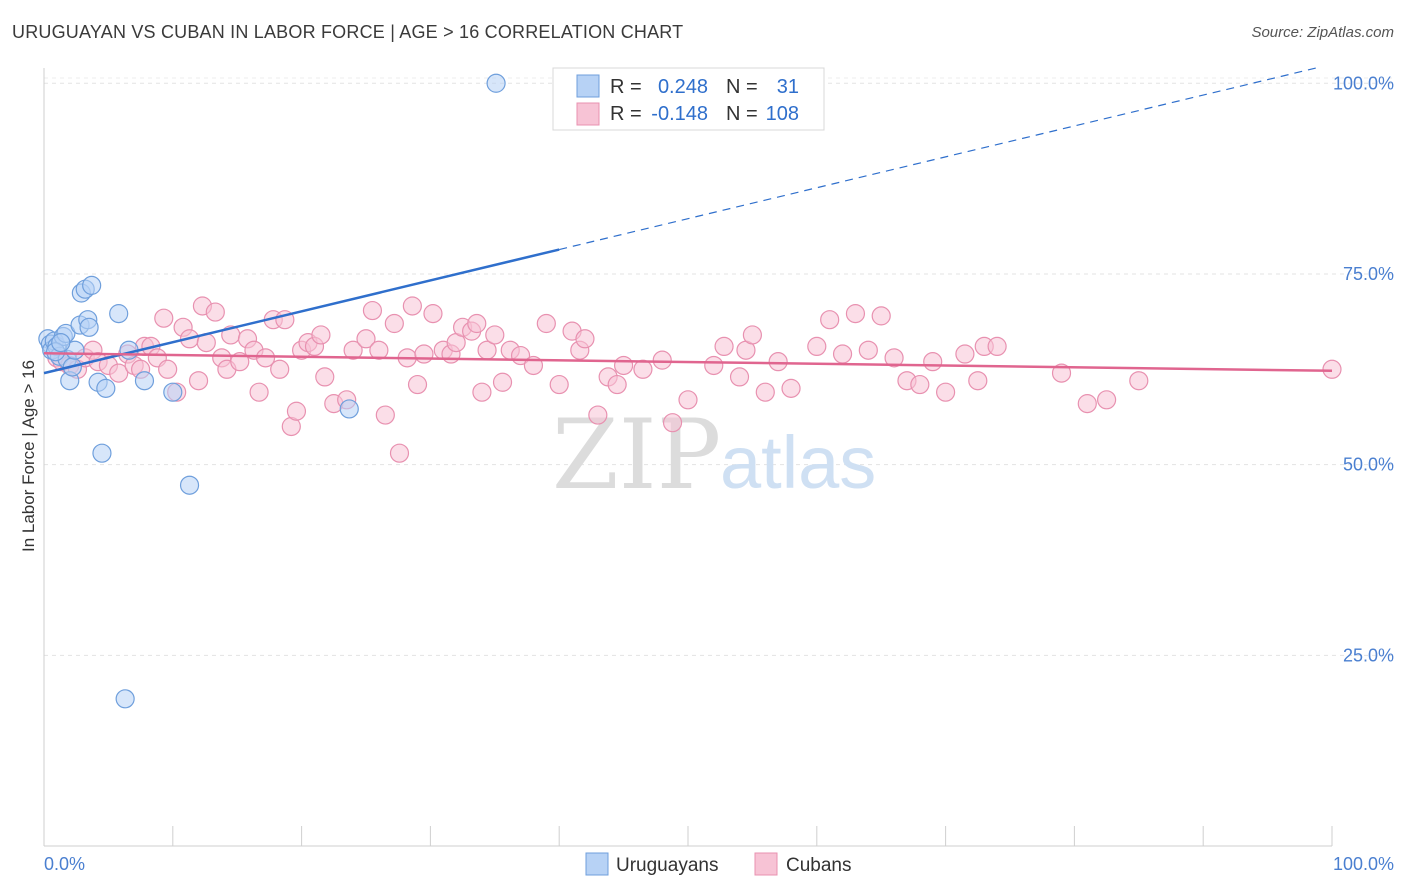  Describe the element at coordinates (588, 86) in the screenshot. I see `uruguayans-swatch` at that location.